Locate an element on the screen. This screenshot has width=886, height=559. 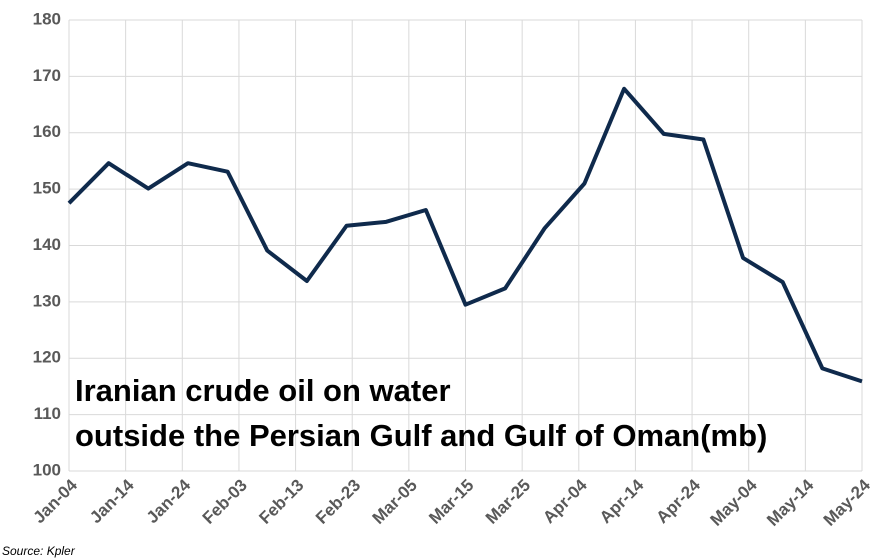
x-tick-label: May-04 is located at coordinates (734, 502).